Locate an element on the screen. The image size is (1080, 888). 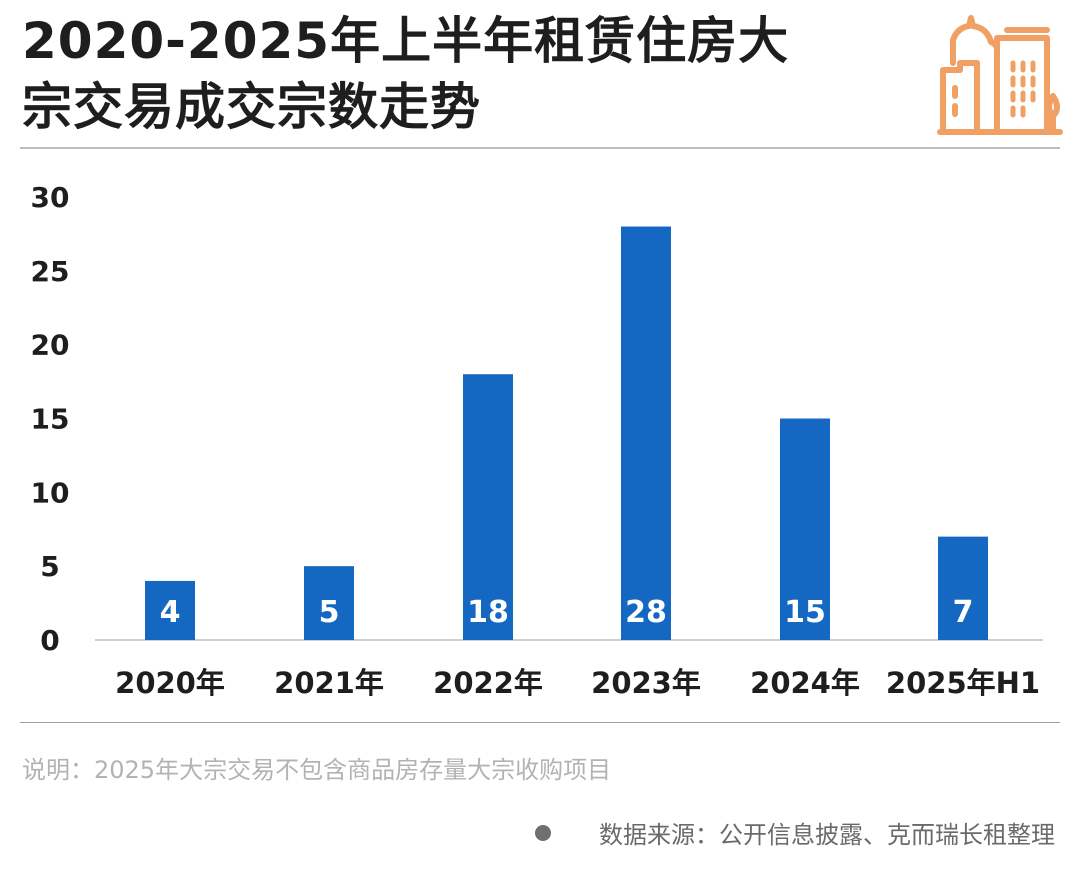
y-tick-label: 10 is located at coordinates (50, 492).